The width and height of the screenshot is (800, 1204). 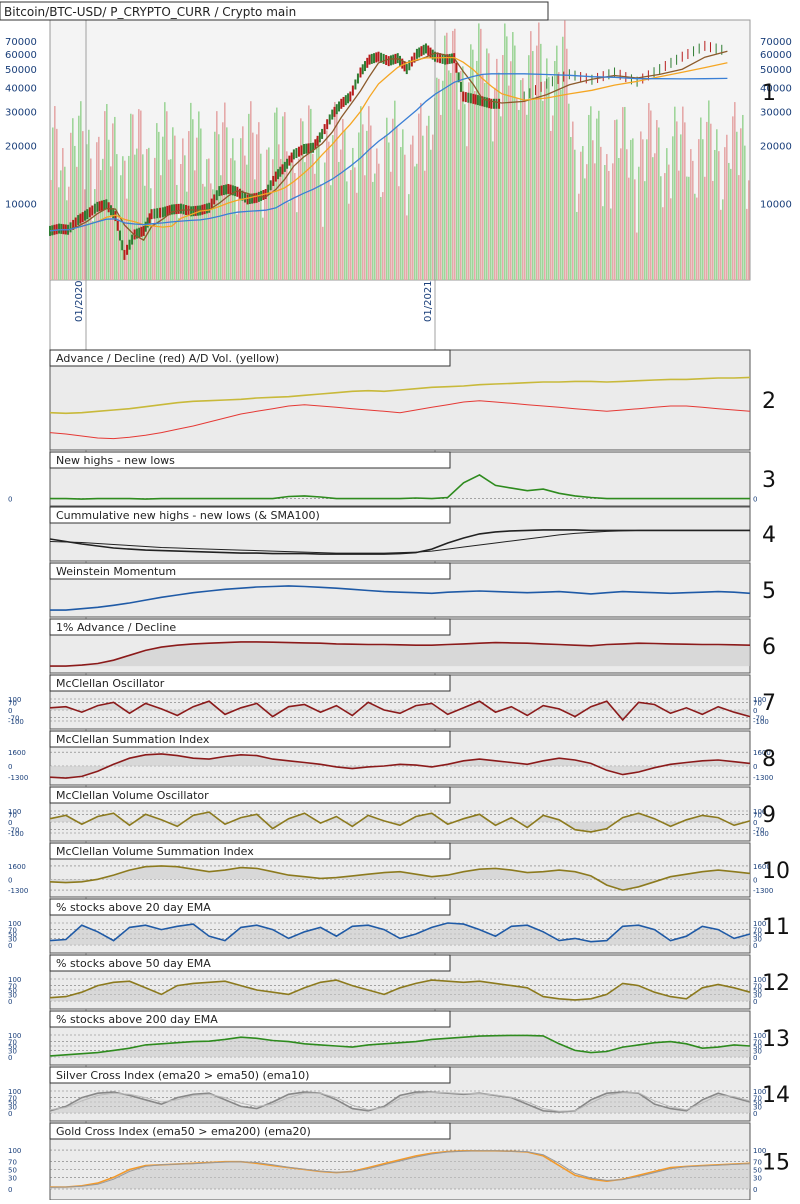 What do you see at coordinates (776, 1039) in the screenshot?
I see `panel-number: 13` at bounding box center [776, 1039].